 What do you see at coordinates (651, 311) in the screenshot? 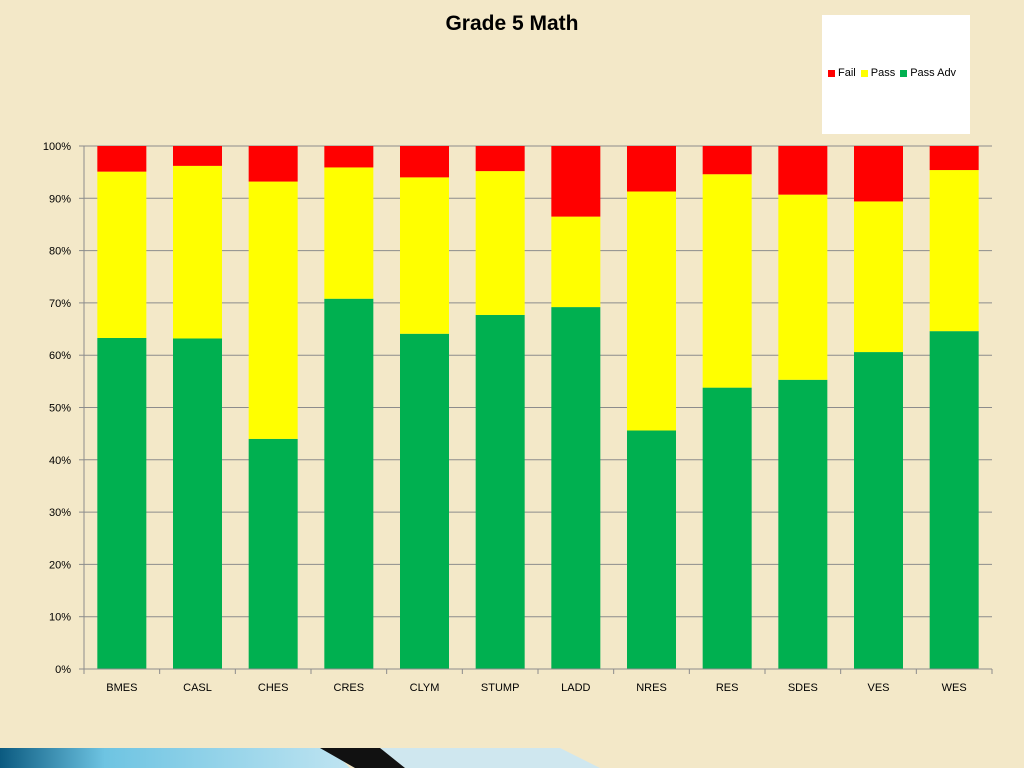
I see `bar-pass-nres` at bounding box center [651, 311].